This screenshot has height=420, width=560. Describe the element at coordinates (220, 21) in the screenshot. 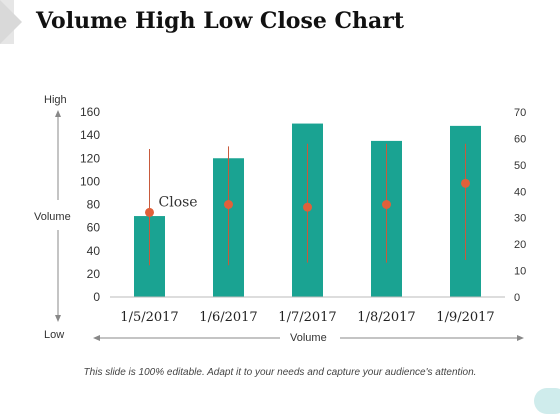

I see `page-title: Volume High Low Close Chart` at that location.